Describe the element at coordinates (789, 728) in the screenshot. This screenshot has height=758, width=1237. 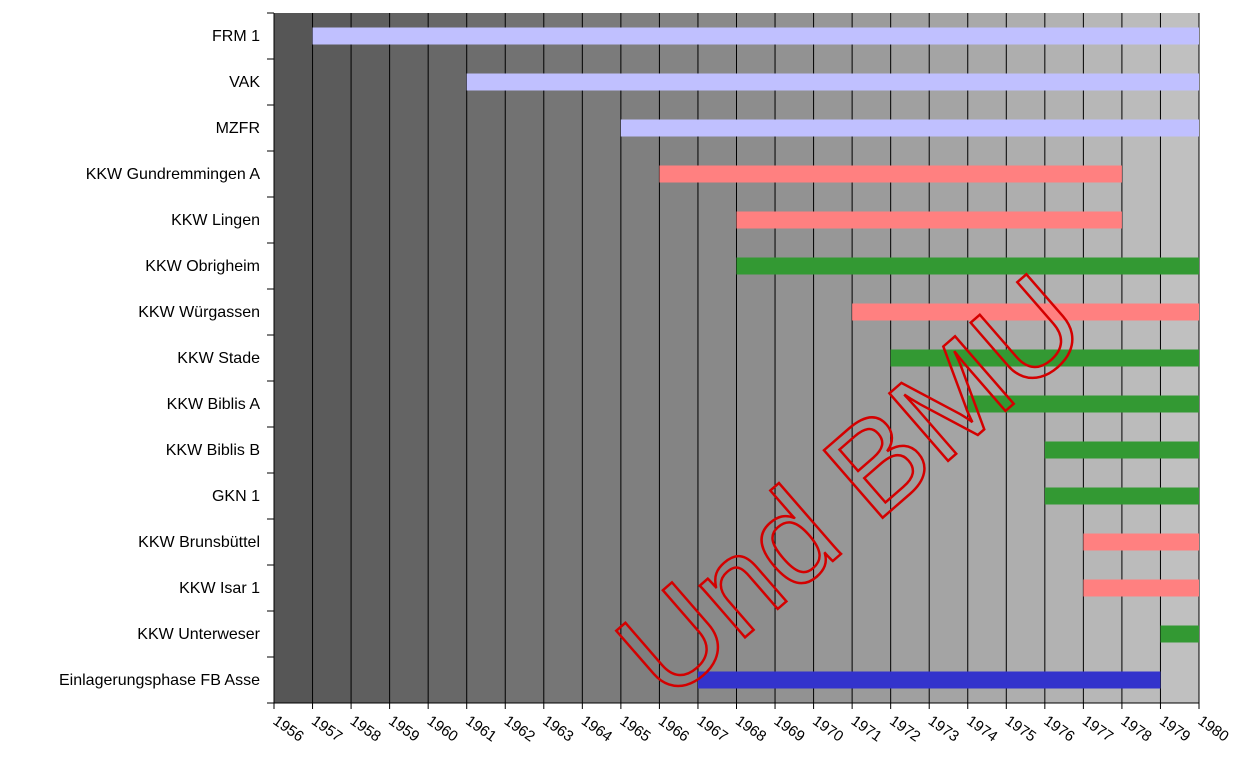
I see `year-tick-label: 1969` at that location.